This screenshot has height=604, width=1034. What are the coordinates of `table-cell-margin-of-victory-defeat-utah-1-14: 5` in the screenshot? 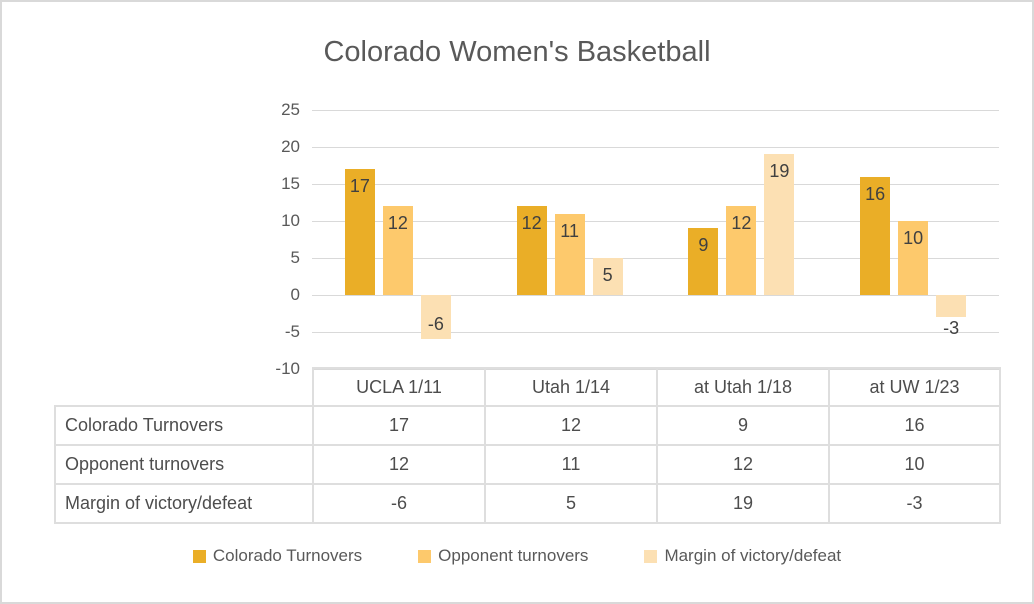 It's located at (571, 503).